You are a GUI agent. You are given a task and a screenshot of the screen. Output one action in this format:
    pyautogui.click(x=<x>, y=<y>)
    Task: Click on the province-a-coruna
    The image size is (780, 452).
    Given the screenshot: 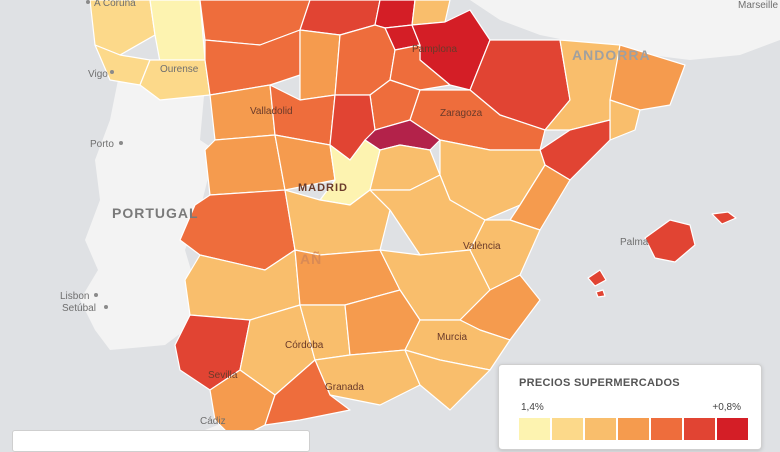 What is the action you would take?
    pyautogui.click(x=122, y=28)
    